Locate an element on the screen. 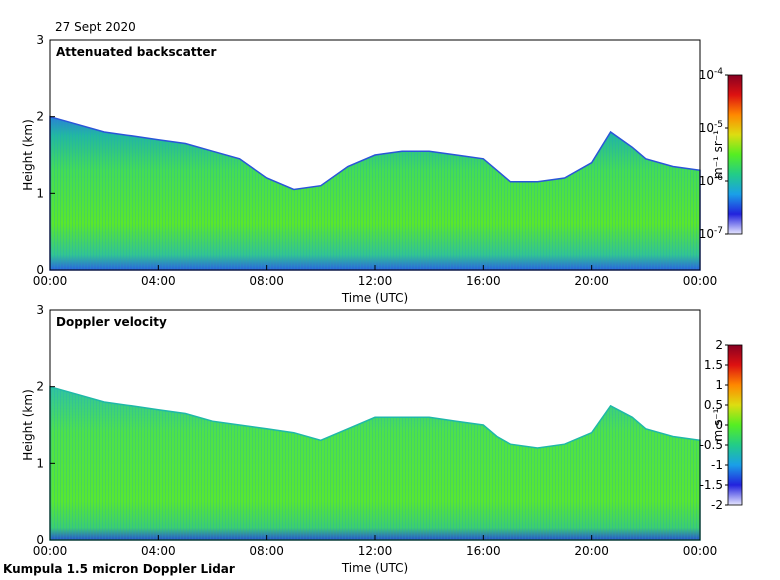  colorbar-tick-label: 10⁻⁷ is located at coordinates (711, 233).